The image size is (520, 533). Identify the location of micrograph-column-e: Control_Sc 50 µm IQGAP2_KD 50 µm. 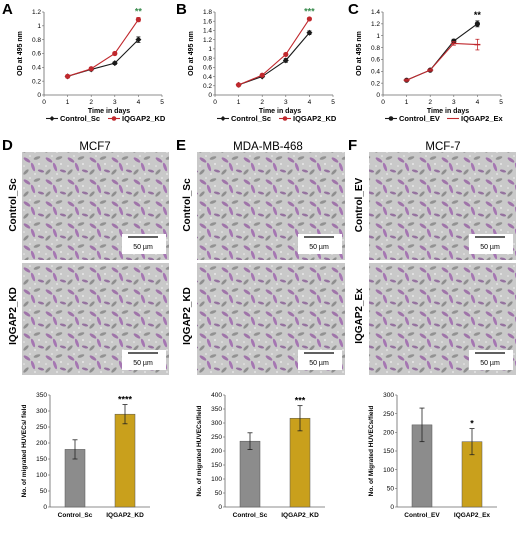
(263, 263).